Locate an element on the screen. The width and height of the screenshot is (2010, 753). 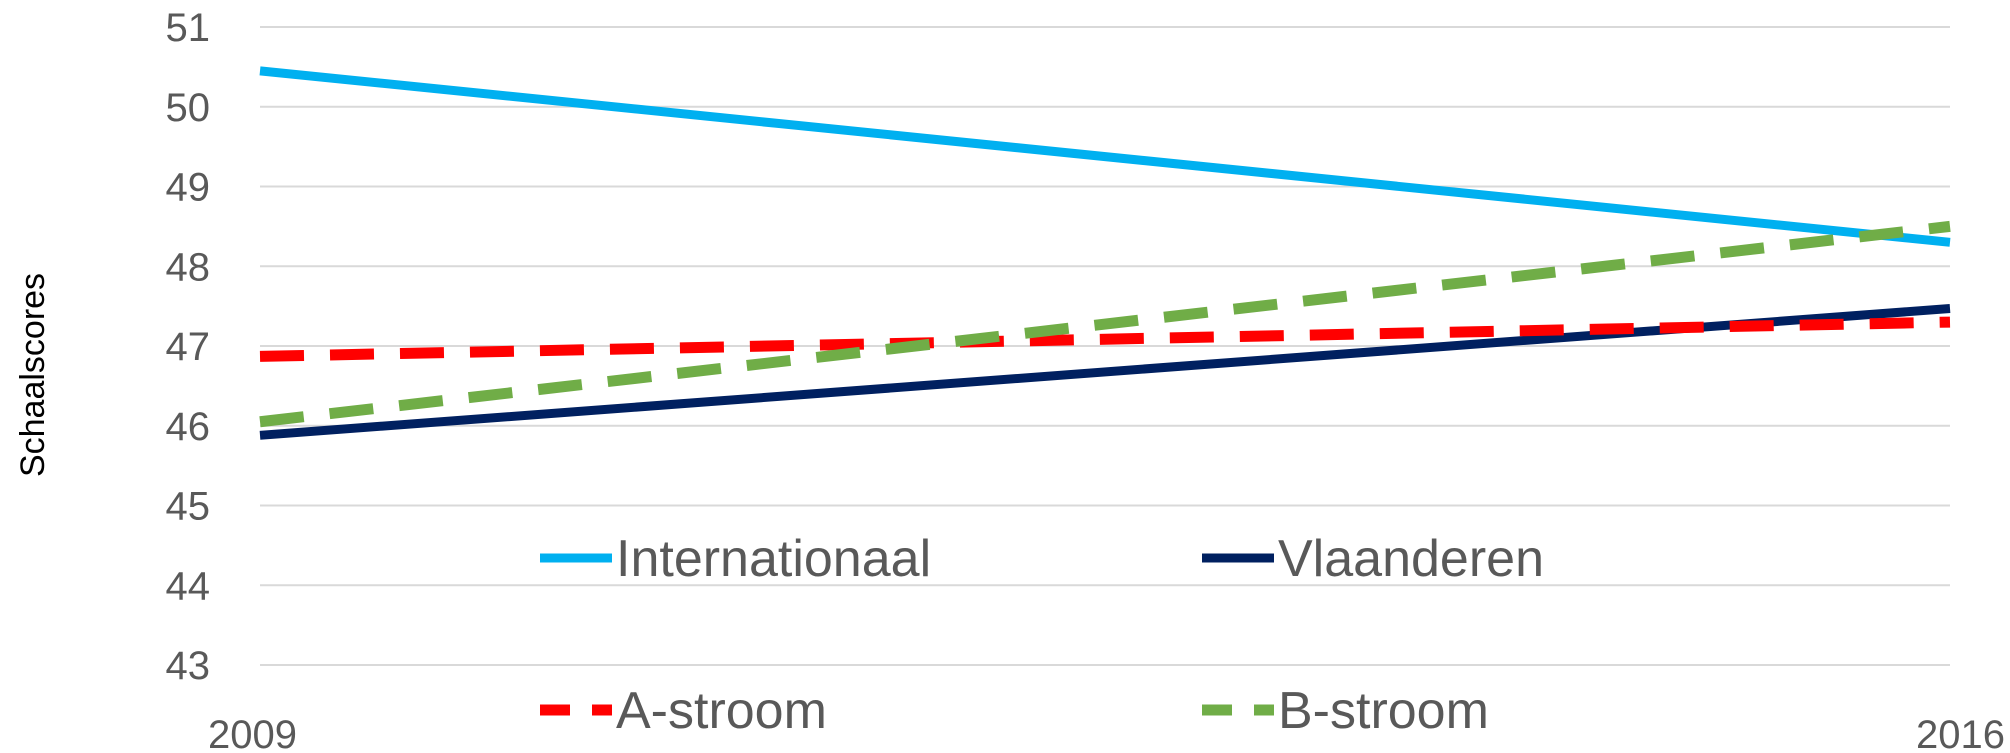
series-line-a-stroom is located at coordinates (1105, 339).